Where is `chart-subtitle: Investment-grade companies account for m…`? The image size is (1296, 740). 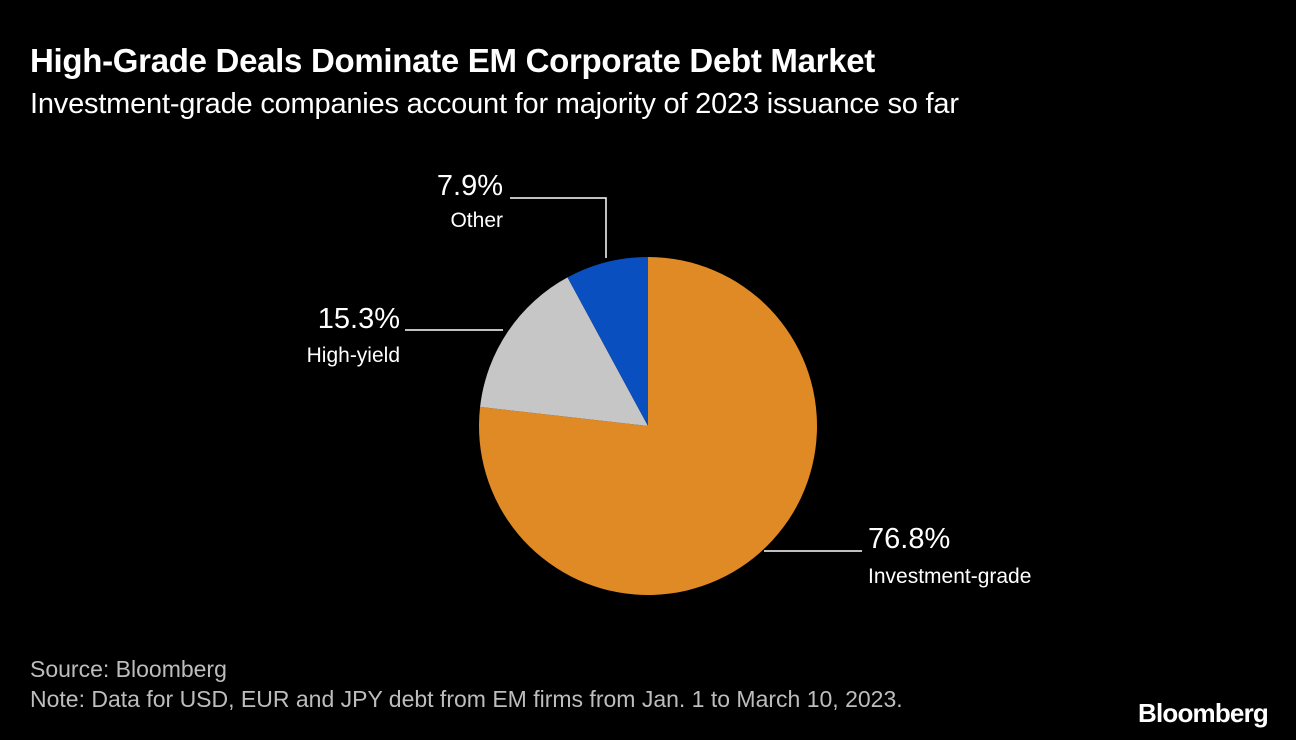
chart-subtitle: Investment-grade companies account for m… is located at coordinates (494, 104).